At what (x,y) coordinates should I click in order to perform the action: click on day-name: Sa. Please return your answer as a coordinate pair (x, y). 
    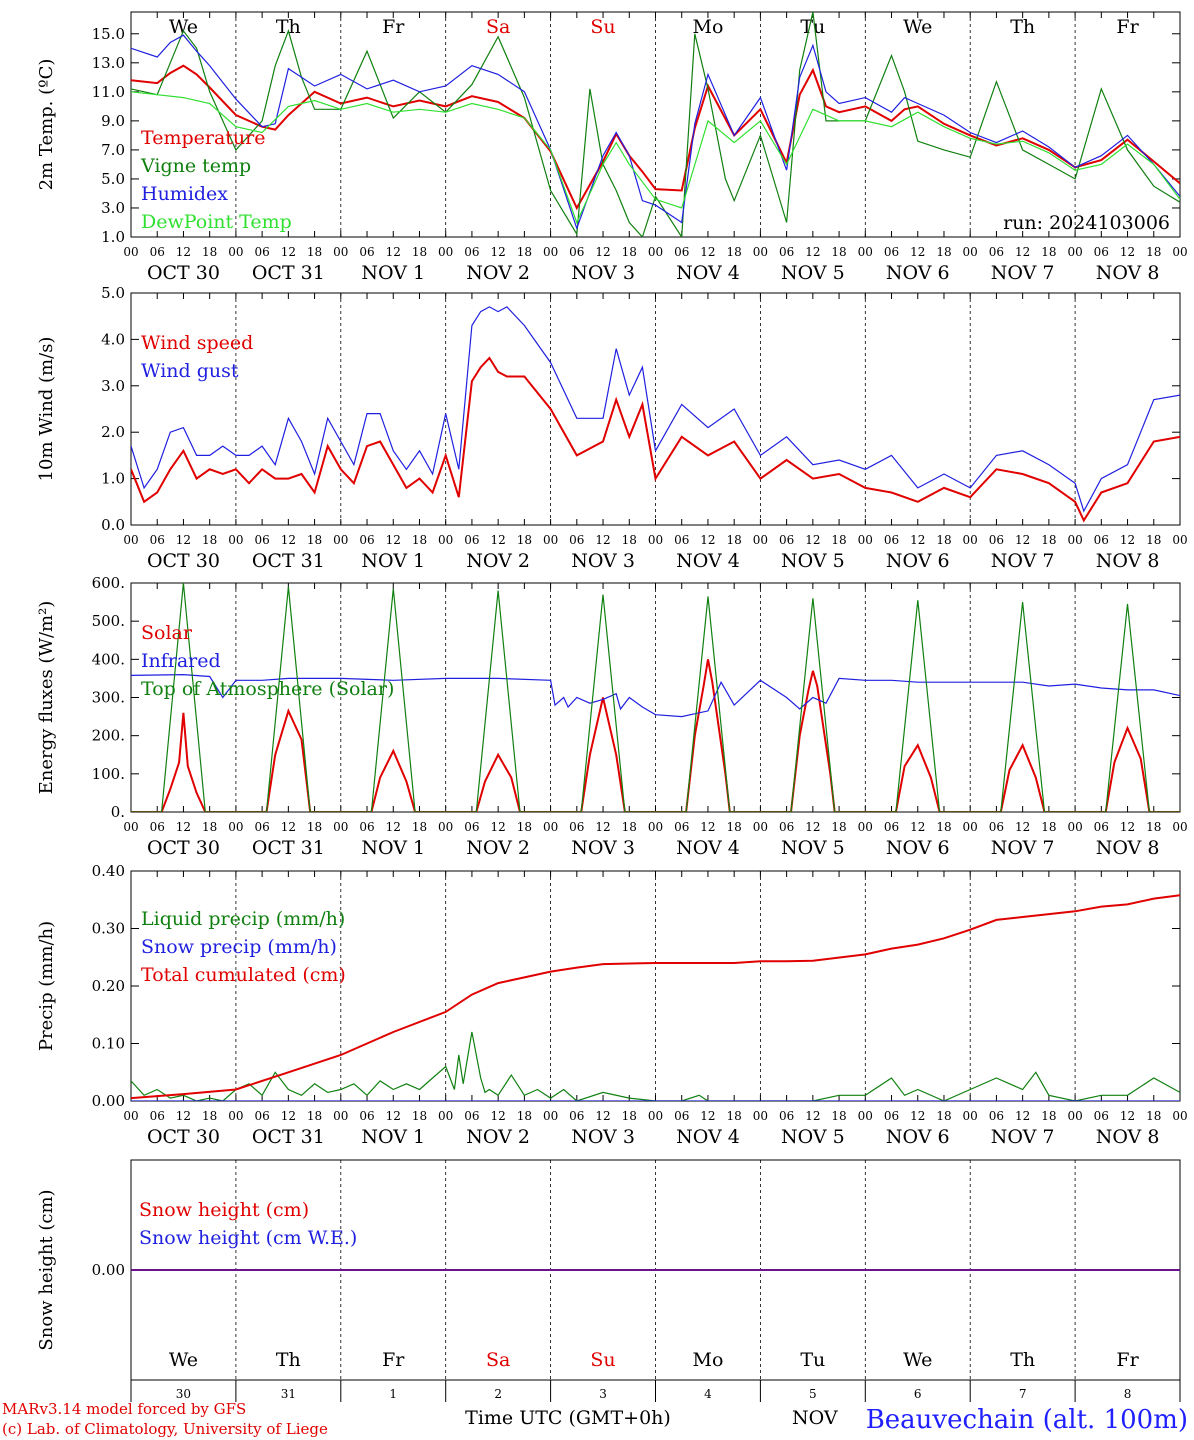
    Looking at the image, I should click on (498, 1360).